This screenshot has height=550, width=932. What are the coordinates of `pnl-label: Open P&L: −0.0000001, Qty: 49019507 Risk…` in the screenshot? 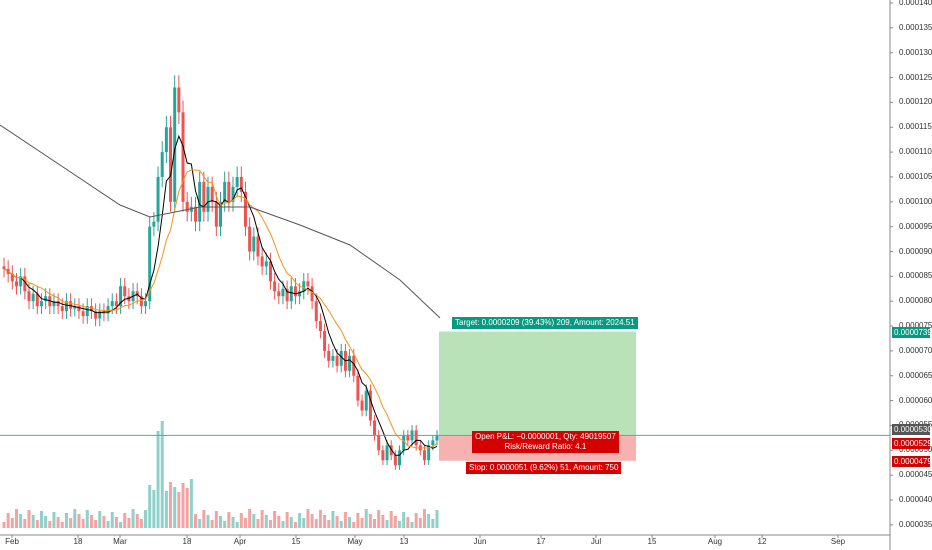 It's located at (545, 442).